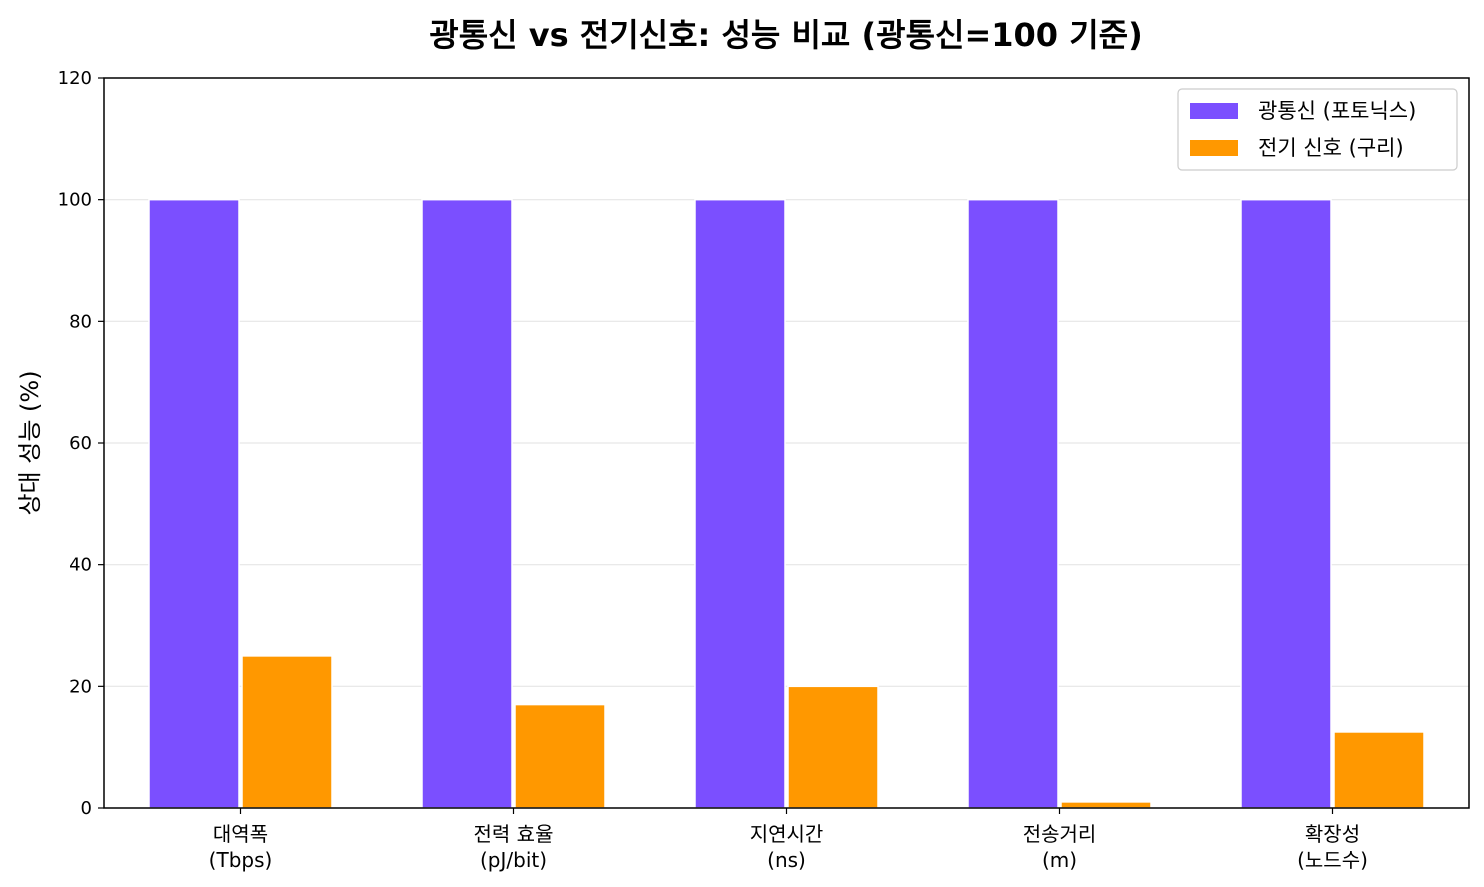 This screenshot has width=1484, height=887. Describe the element at coordinates (513, 860) in the screenshot. I see `x-tick-label: (pJ/bit)` at that location.